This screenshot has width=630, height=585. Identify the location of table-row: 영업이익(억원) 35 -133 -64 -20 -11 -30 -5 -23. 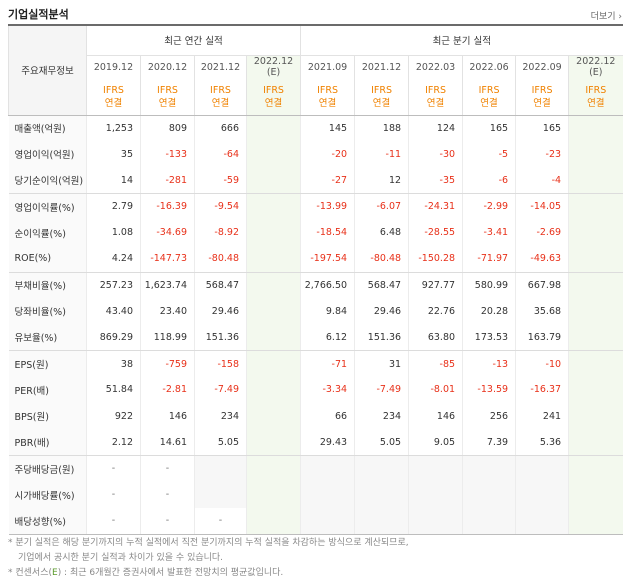
(315, 154).